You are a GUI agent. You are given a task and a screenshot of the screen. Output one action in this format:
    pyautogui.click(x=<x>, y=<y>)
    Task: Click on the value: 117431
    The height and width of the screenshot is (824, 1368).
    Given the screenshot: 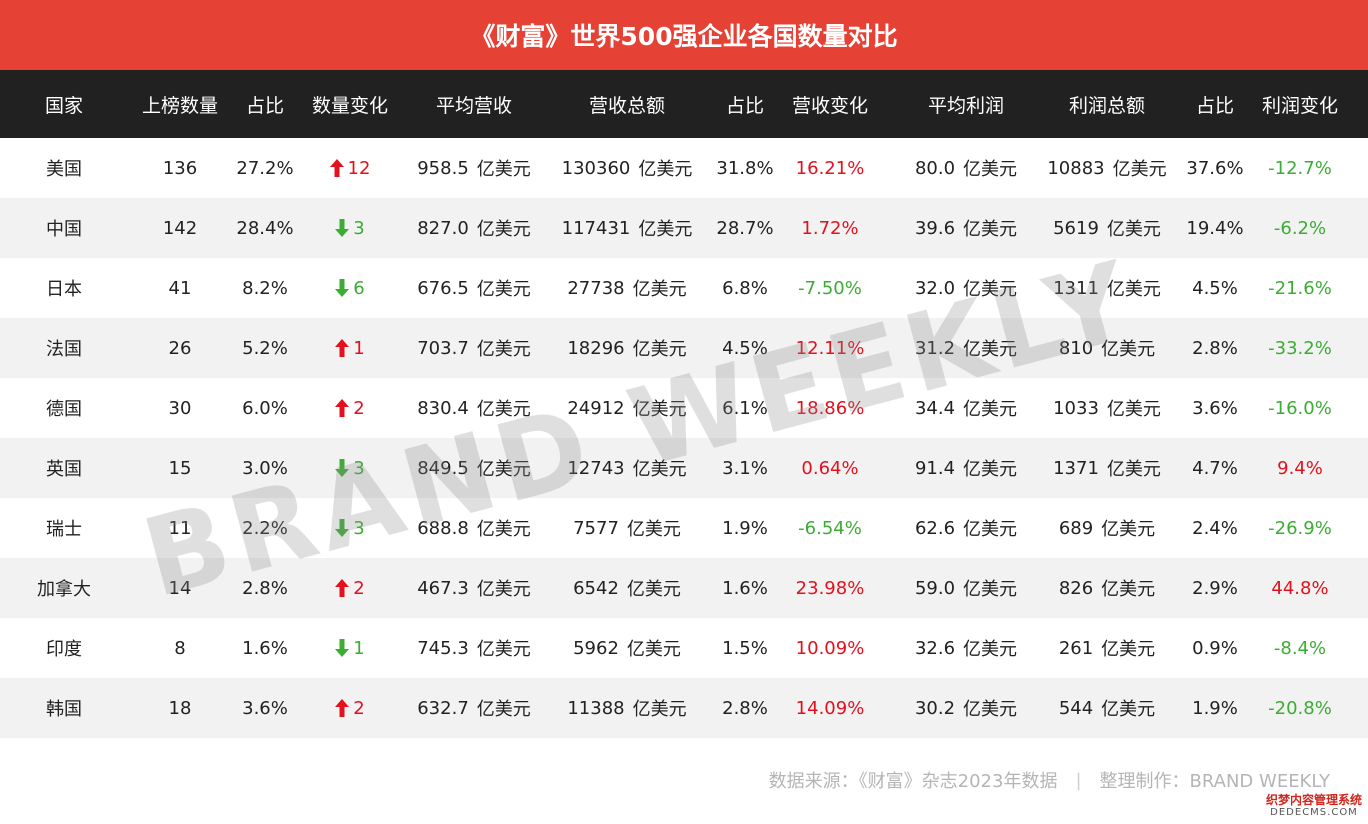 What is the action you would take?
    pyautogui.click(x=596, y=228)
    